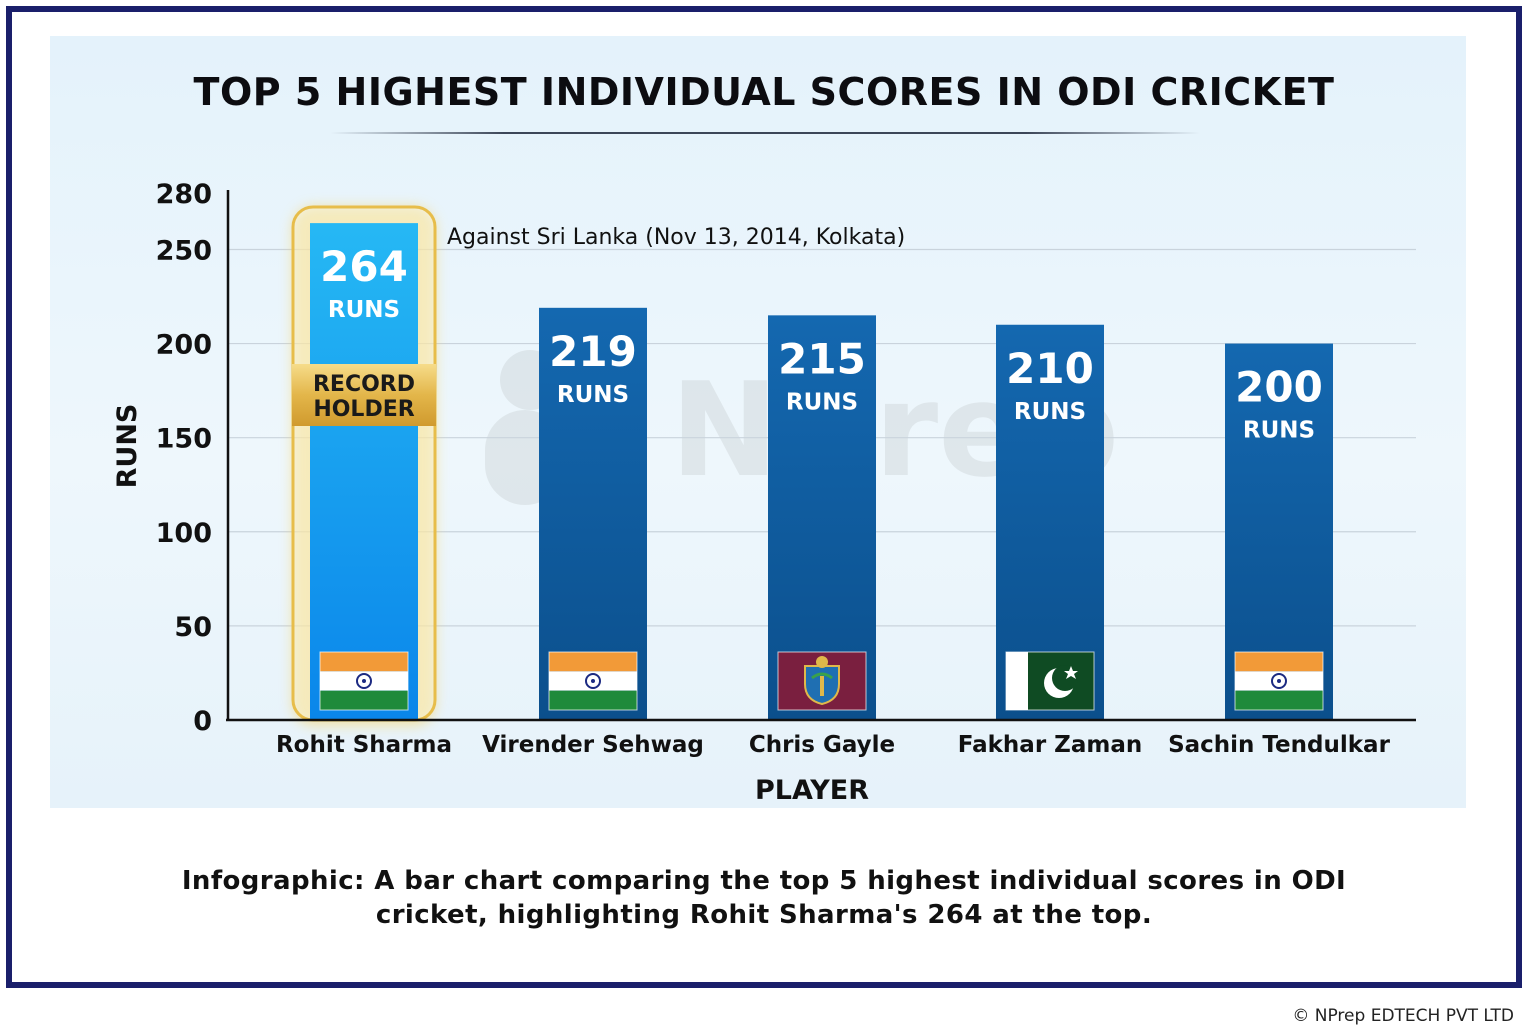 The image size is (1528, 1034). I want to click on bar-value-label: 219, so click(593, 351).